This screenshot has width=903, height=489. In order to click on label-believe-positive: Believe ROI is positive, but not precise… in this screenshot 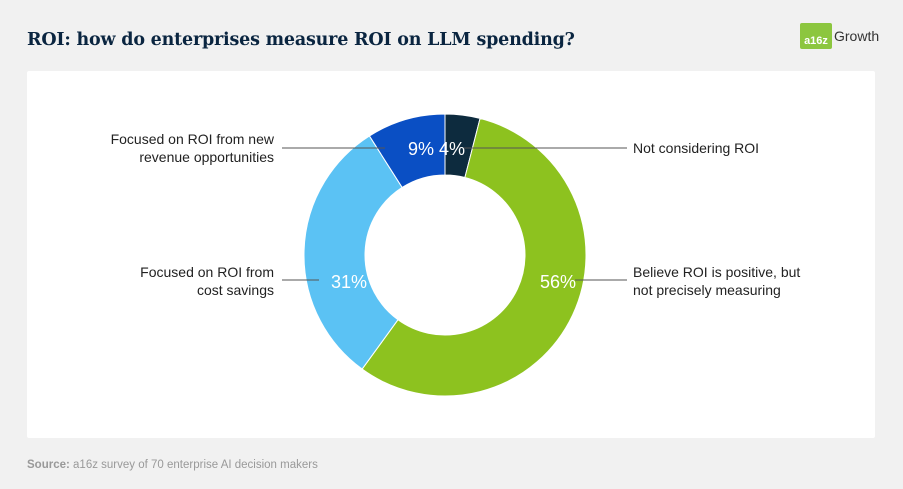, I will do `click(743, 281)`.